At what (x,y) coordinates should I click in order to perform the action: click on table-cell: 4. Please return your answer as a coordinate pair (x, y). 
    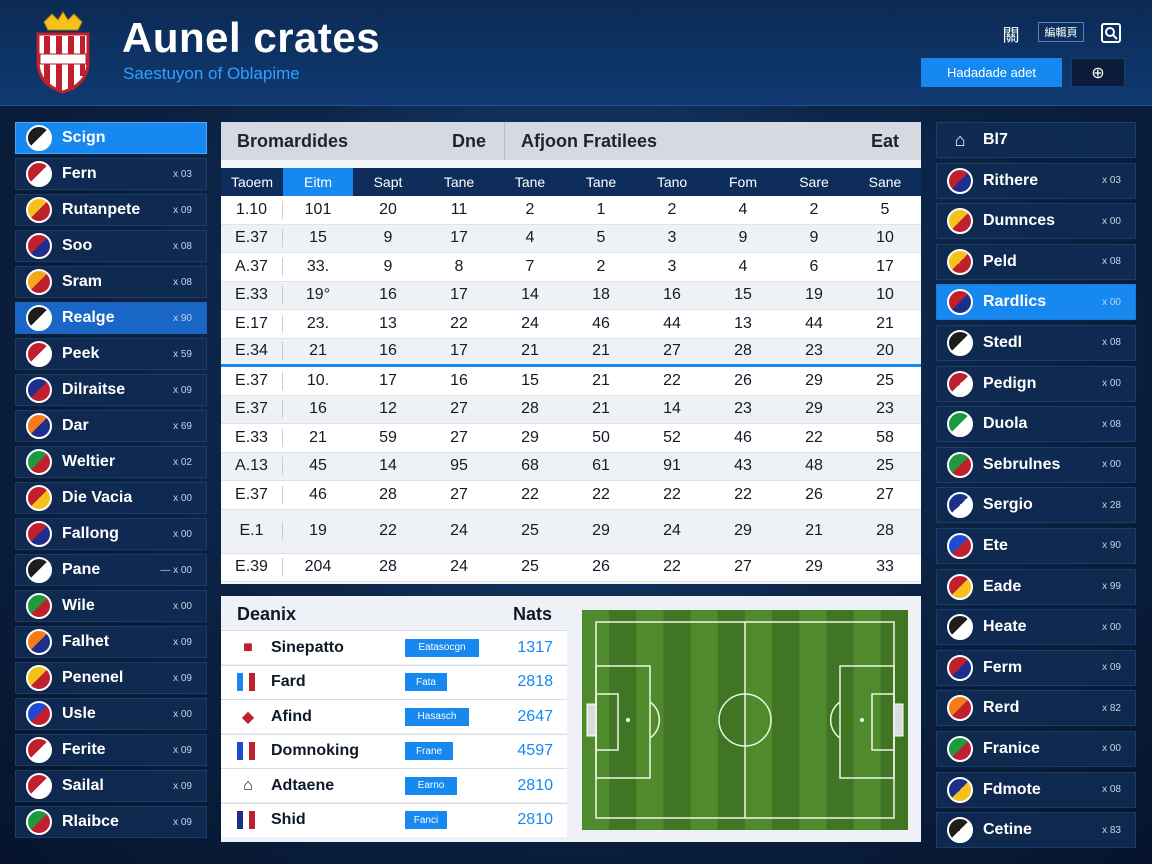
    Looking at the image, I should click on (743, 209).